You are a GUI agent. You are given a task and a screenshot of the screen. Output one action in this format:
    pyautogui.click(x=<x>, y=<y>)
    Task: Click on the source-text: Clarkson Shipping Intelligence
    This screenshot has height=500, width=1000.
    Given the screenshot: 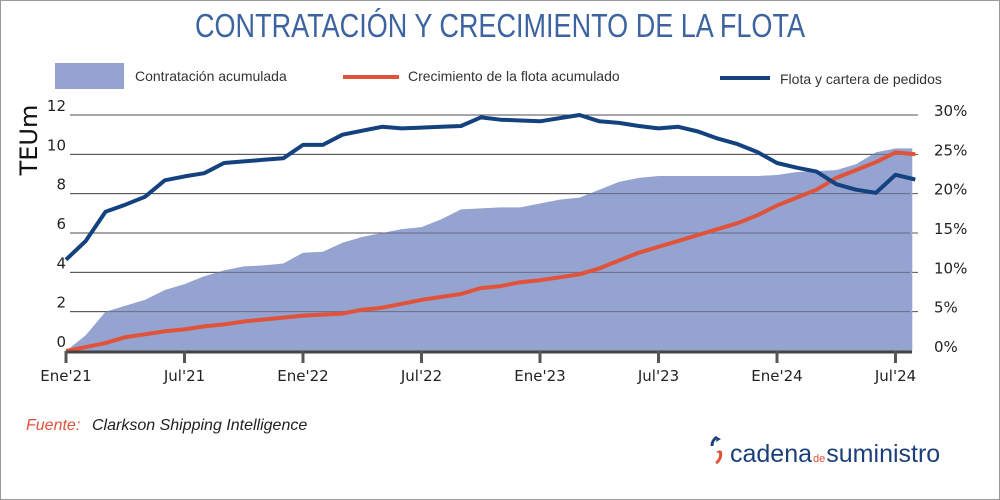 What is the action you would take?
    pyautogui.click(x=199, y=425)
    